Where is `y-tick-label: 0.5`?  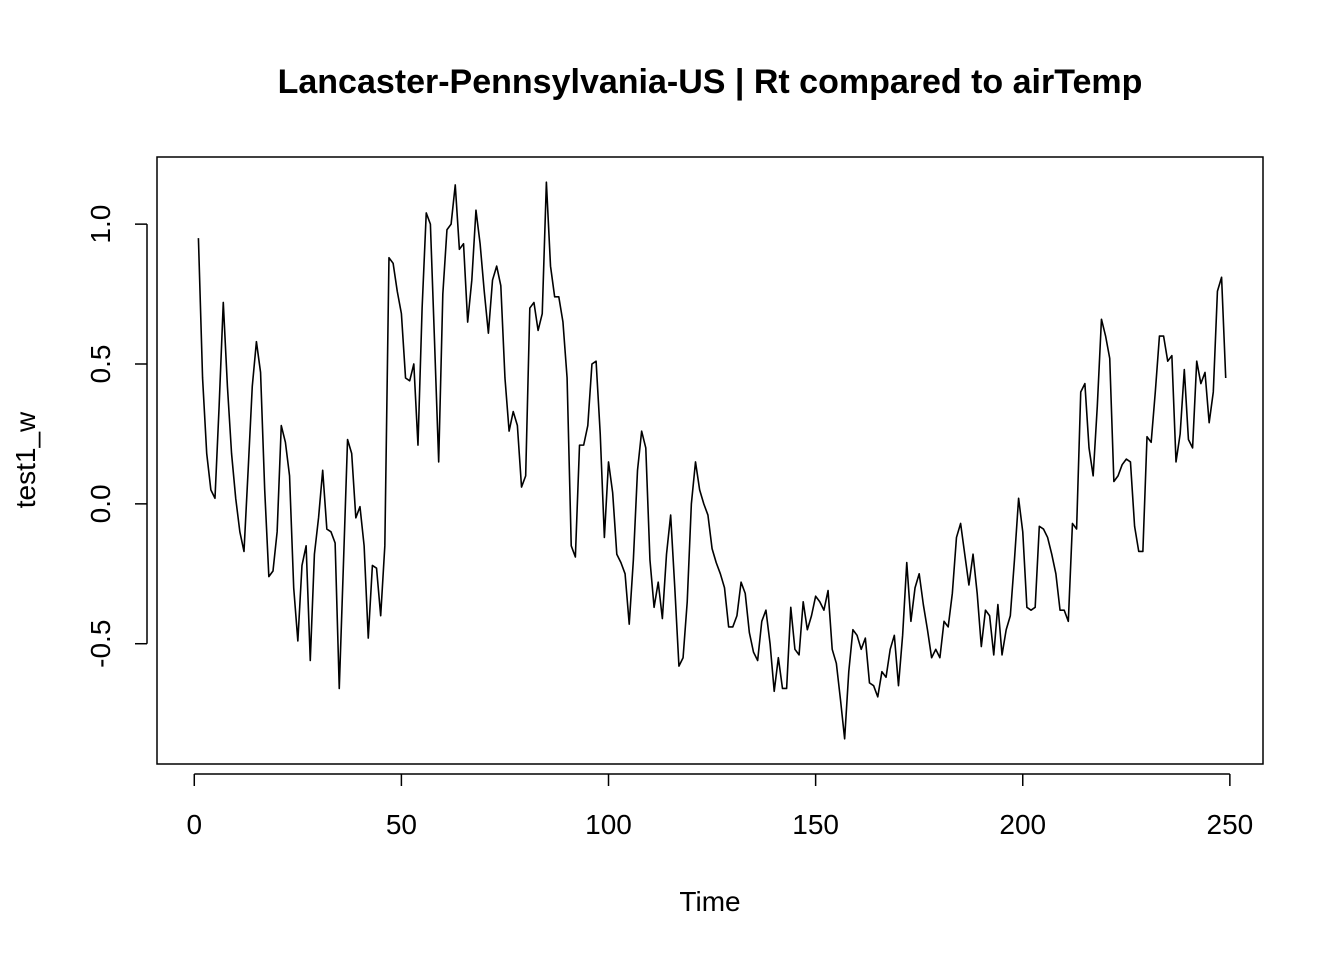
y-tick-label: 0.5 is located at coordinates (100, 364).